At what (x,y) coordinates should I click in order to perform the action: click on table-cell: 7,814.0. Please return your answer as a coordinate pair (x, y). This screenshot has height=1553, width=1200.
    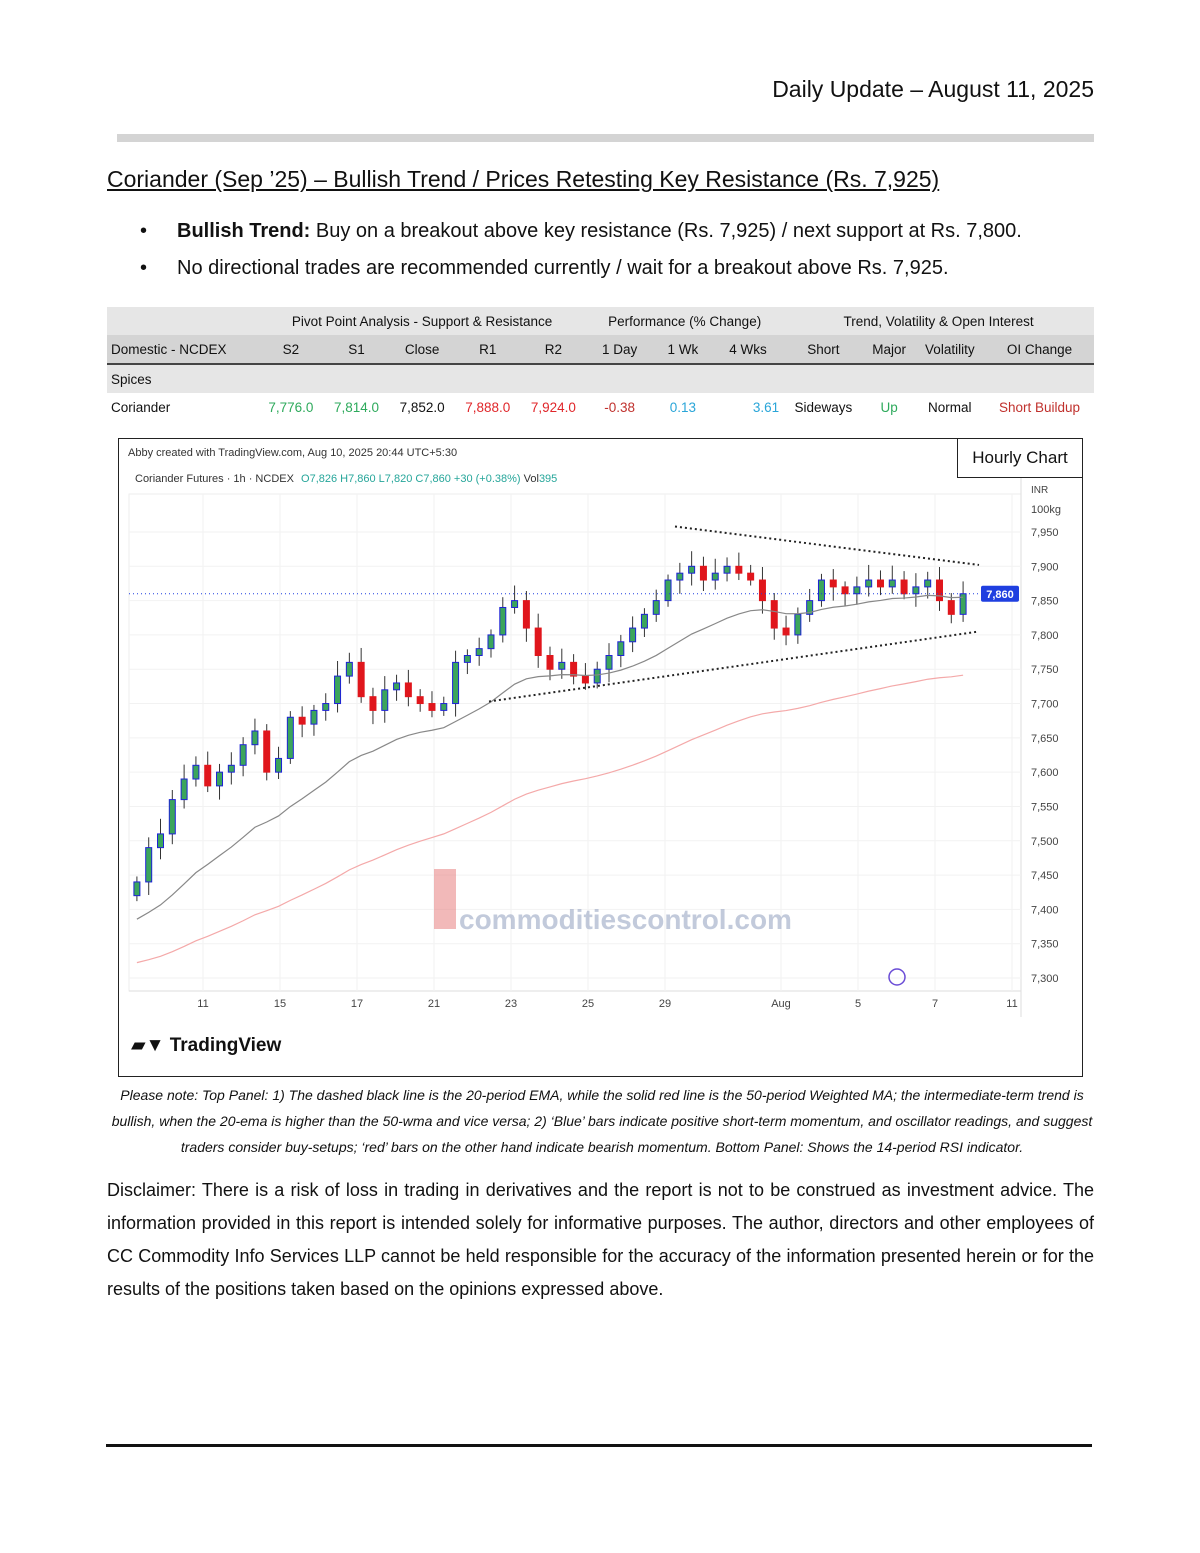
    Looking at the image, I should click on (356, 407).